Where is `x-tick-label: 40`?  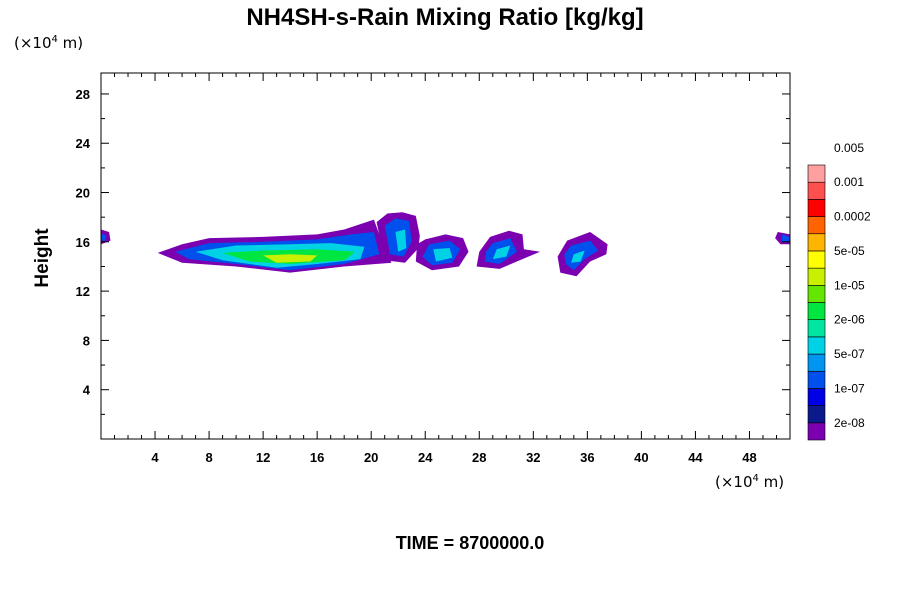
x-tick-label: 40 is located at coordinates (641, 457).